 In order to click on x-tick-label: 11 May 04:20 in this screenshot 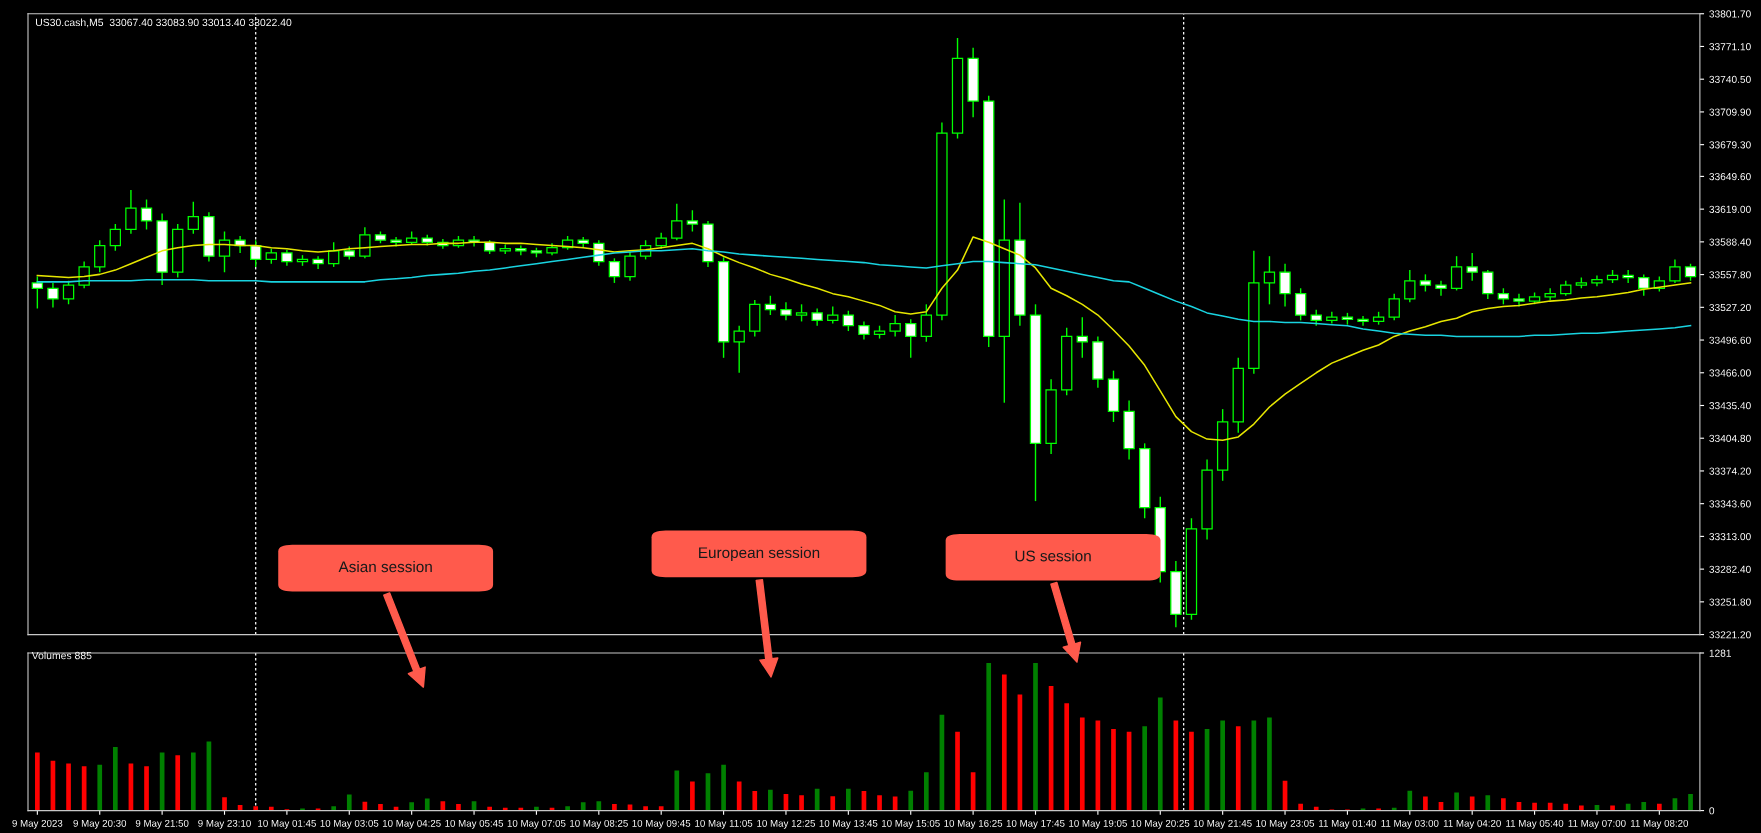, I will do `click(1472, 824)`.